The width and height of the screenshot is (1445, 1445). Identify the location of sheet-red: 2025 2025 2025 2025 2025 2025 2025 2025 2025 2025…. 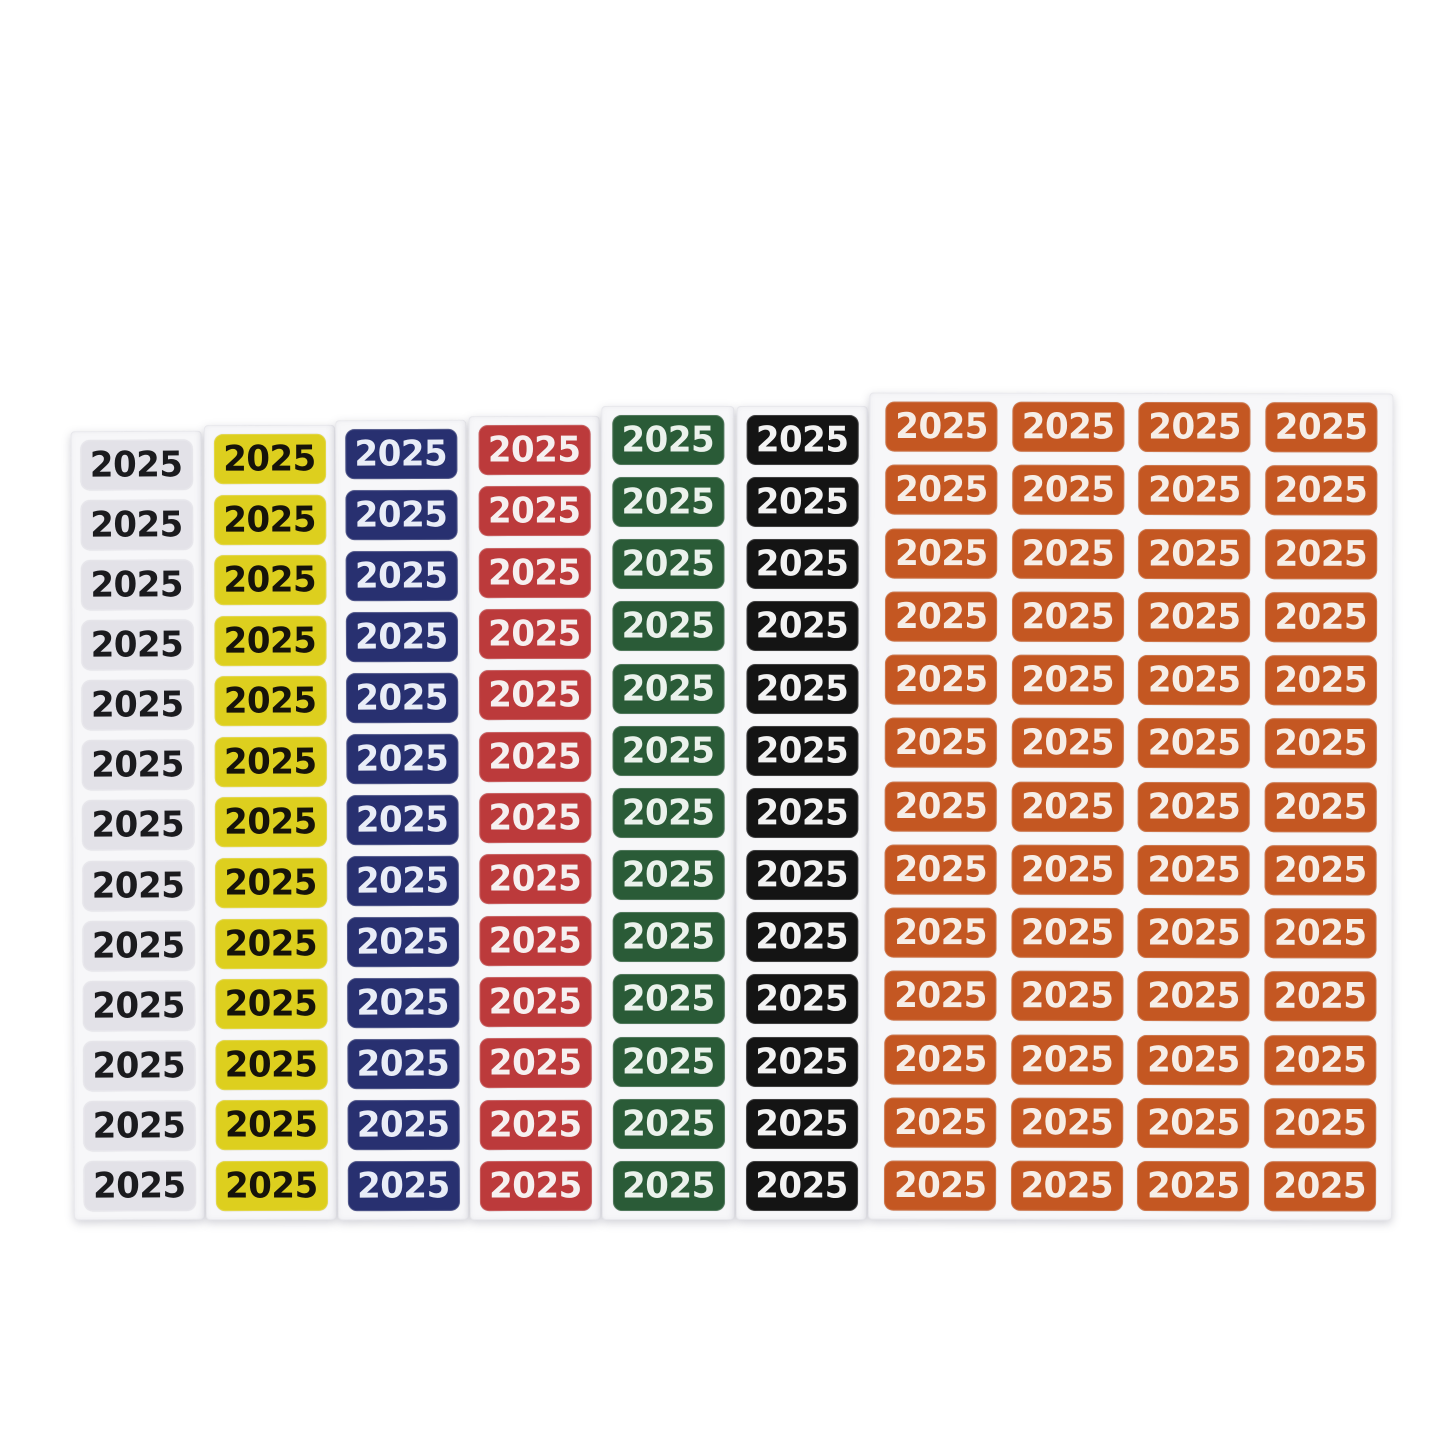
(534, 818).